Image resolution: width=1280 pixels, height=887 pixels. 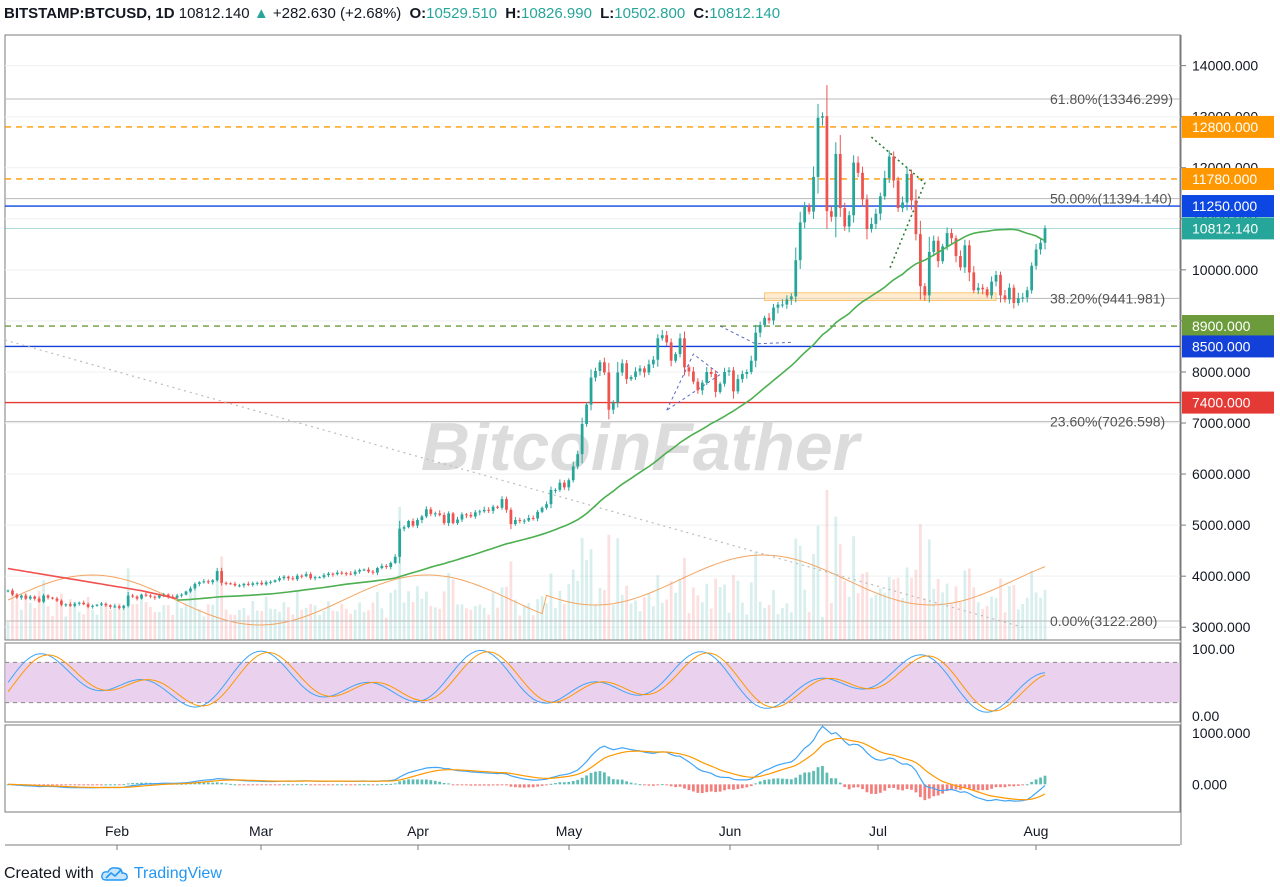 What do you see at coordinates (1221, 326) in the screenshot?
I see `price-badge-label: 8900.000` at bounding box center [1221, 326].